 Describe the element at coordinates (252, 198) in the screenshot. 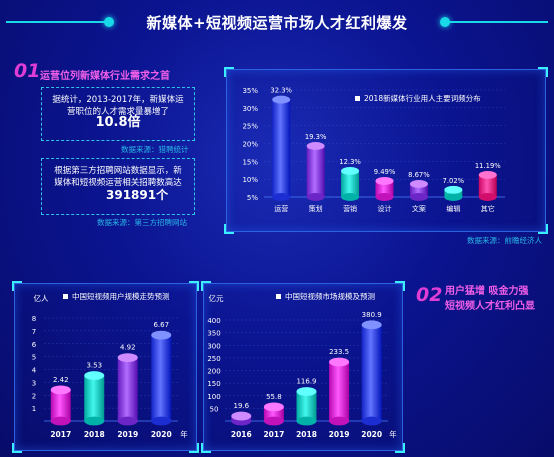

I see `chart1-ytick-label: 5%` at that location.